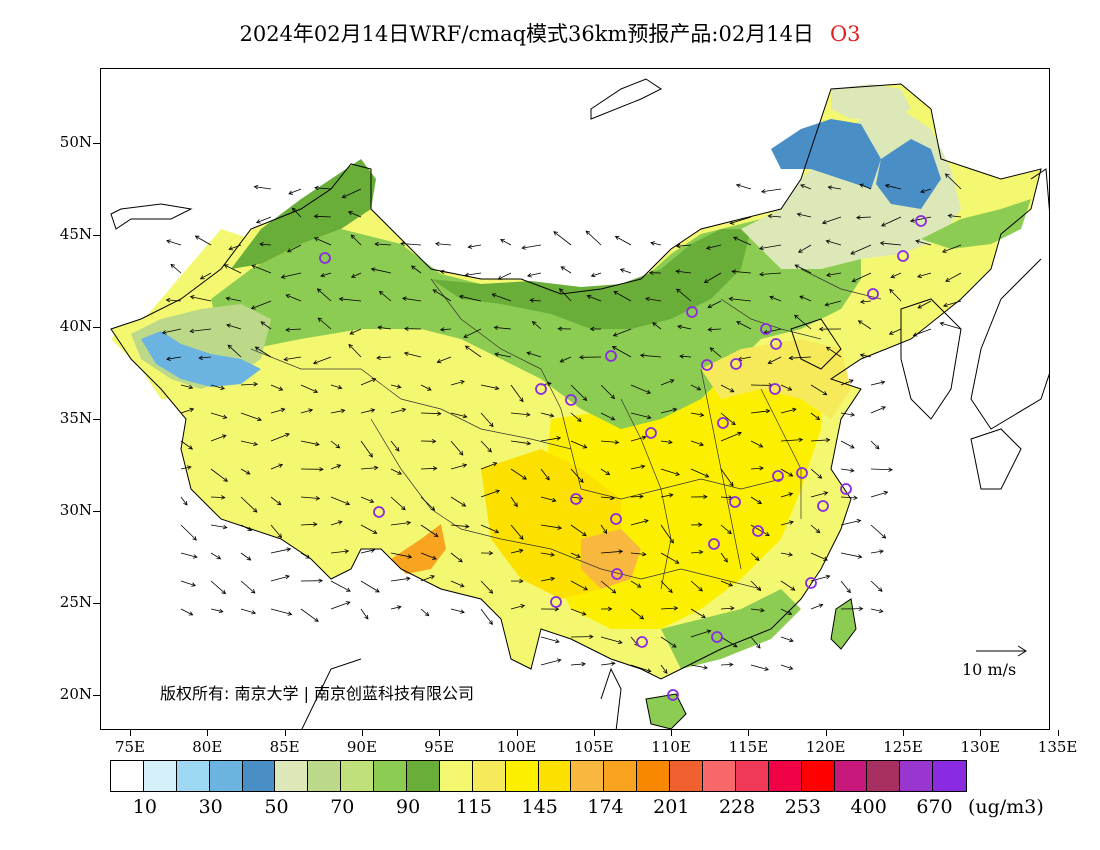 The image size is (1100, 850). I want to click on wind-reference-label: 10 m/s, so click(989, 669).